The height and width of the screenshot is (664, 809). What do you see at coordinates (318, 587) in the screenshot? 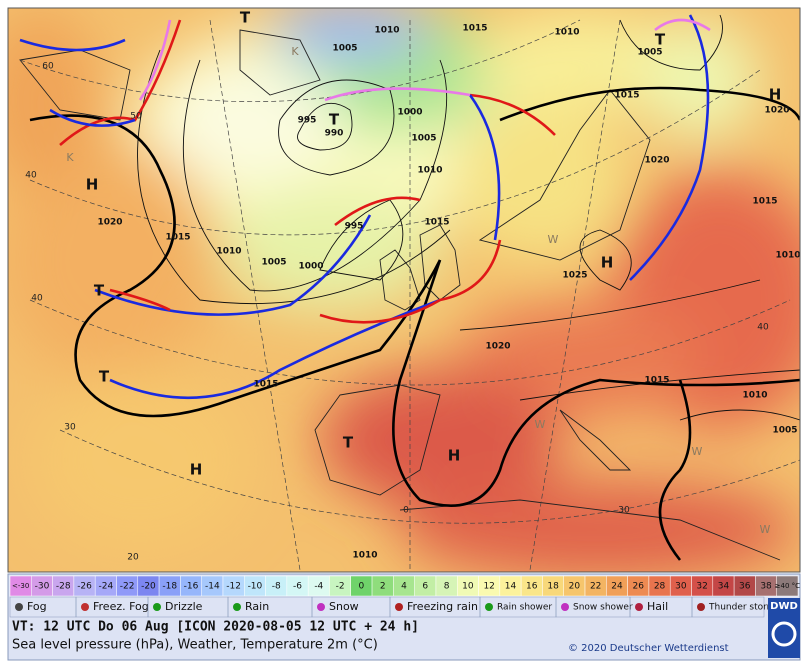
I see `scale-label: -4` at bounding box center [318, 587].